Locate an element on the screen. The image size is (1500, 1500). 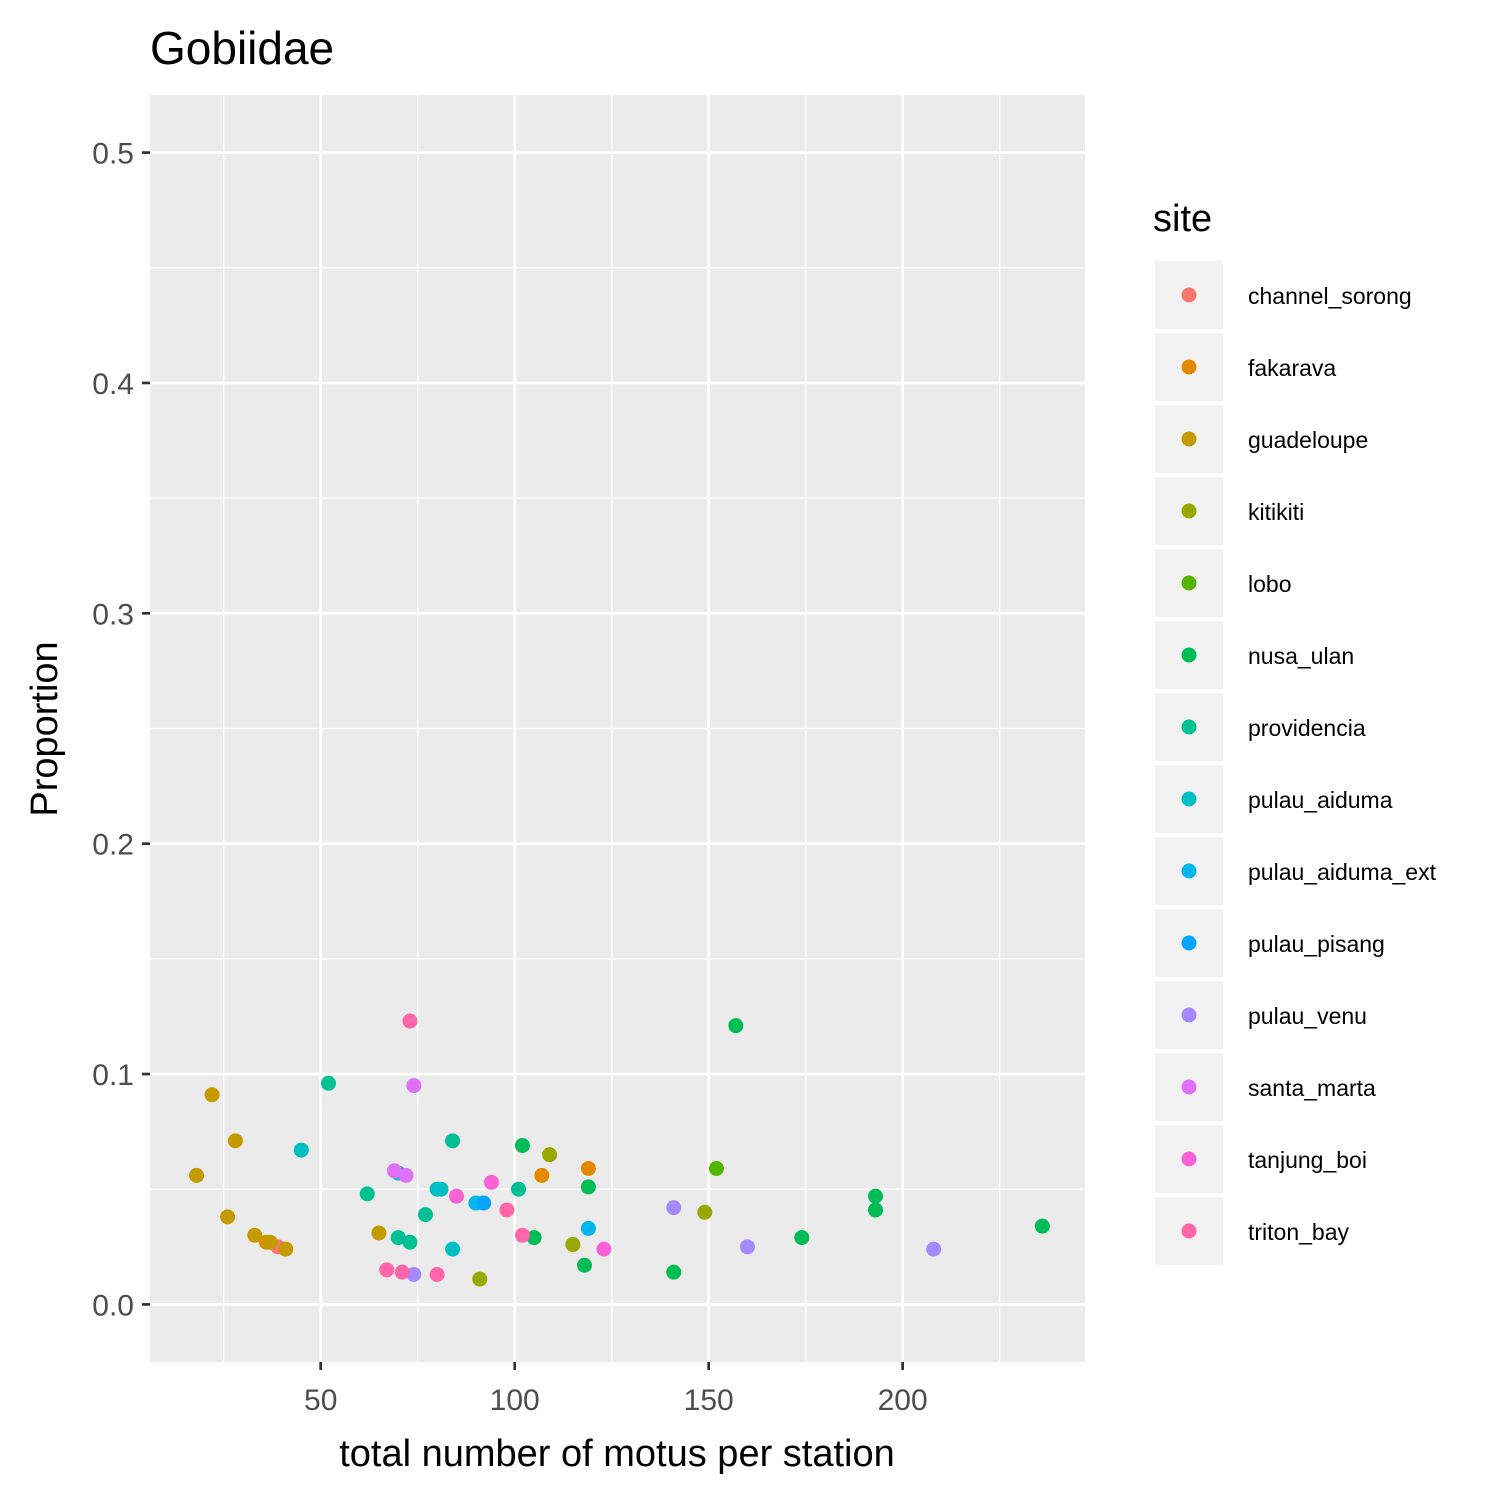
legend-dot-providencia is located at coordinates (1189, 727).